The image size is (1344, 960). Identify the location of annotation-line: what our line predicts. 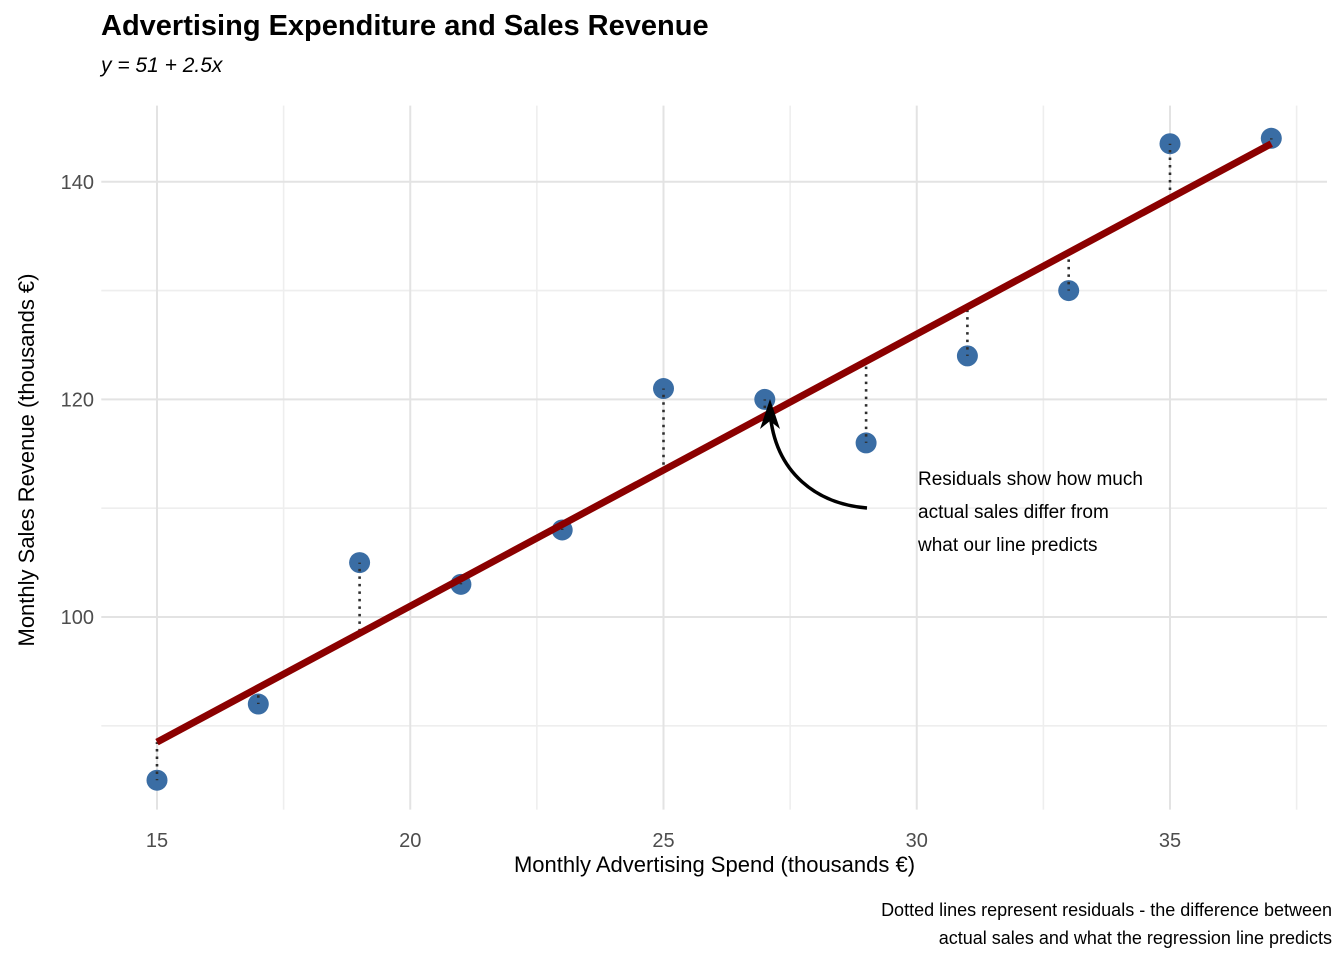
(1008, 545).